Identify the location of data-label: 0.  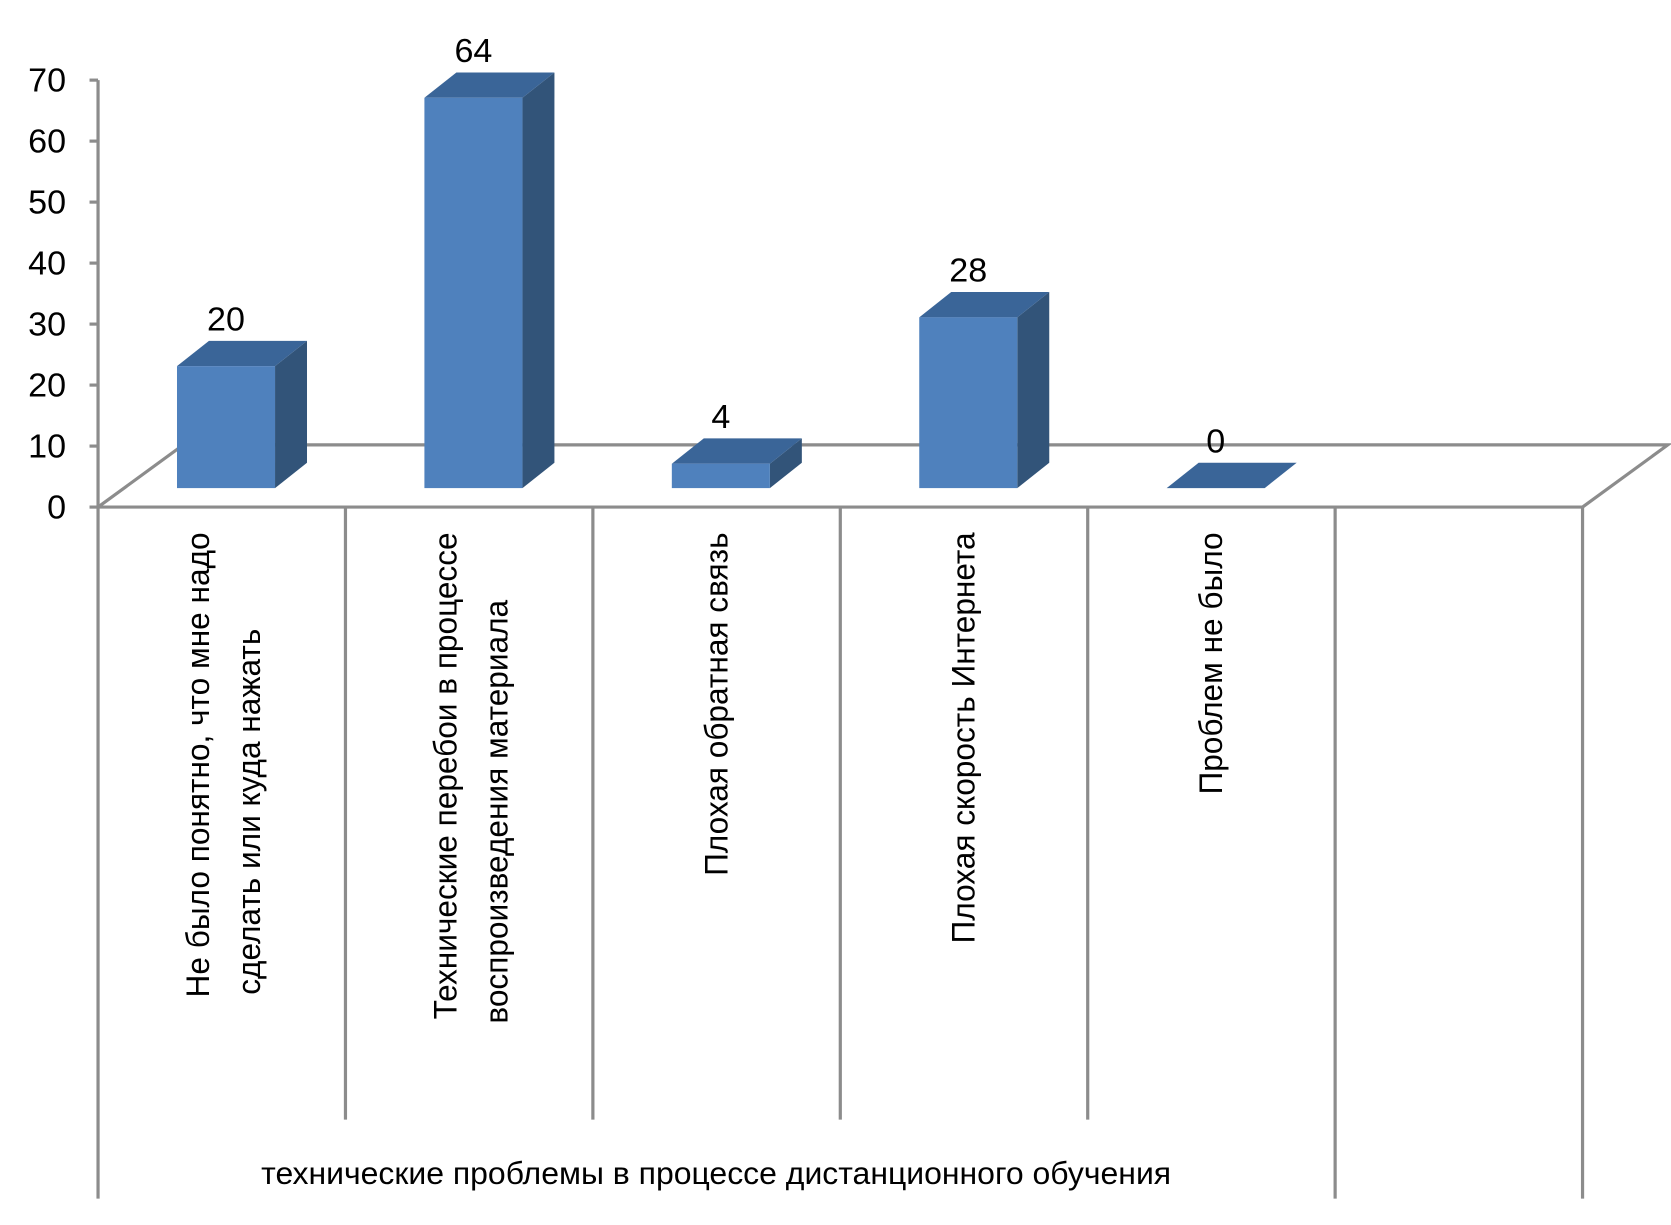
(1215, 441).